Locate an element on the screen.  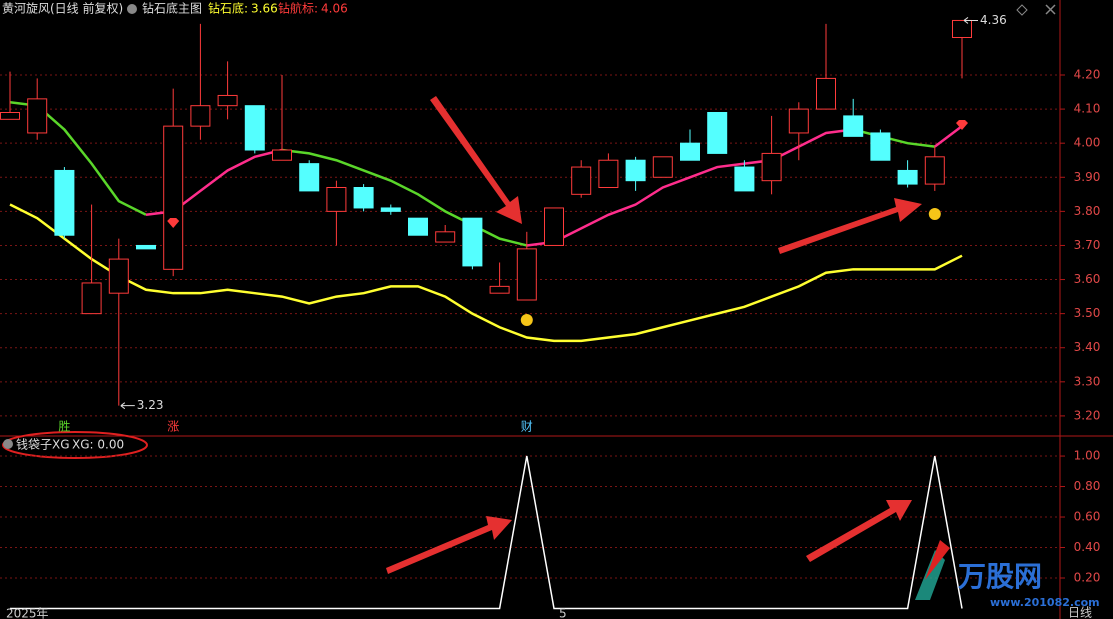
y-tick-label: 0.60 is located at coordinates (1087, 517).